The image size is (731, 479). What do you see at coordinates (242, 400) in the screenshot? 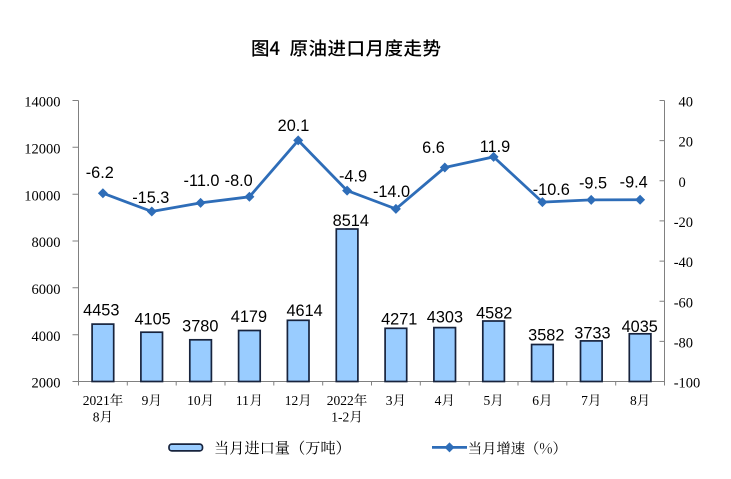
I see `svg-text: 11` at bounding box center [242, 400].